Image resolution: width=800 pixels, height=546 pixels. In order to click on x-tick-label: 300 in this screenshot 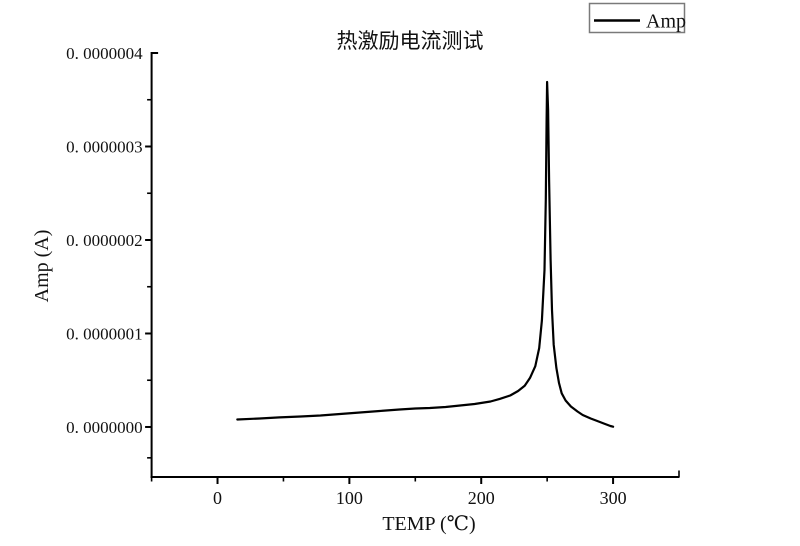, I will do `click(613, 498)`.